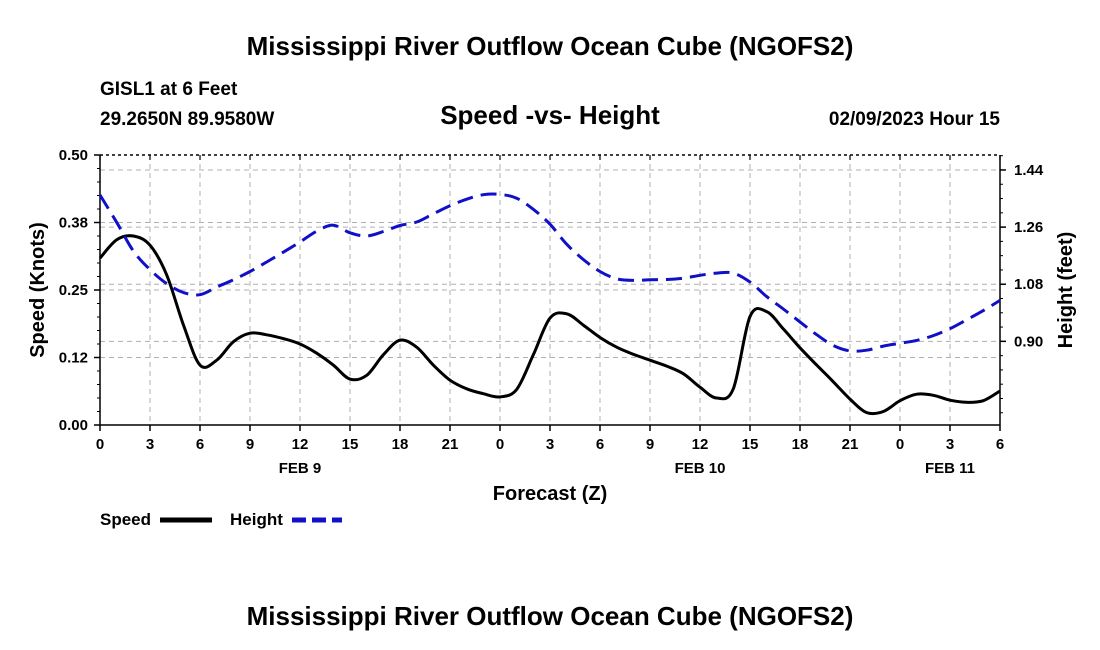 The width and height of the screenshot is (1100, 650). What do you see at coordinates (256, 519) in the screenshot?
I see `legend-height-label: Height` at bounding box center [256, 519].